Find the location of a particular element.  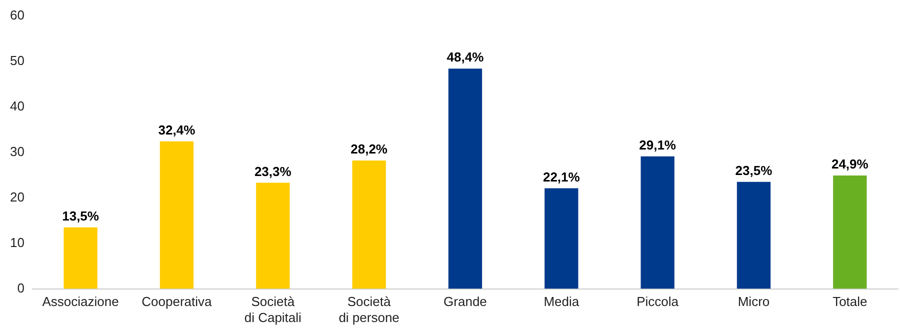

data-label: 24,9% is located at coordinates (850, 164).